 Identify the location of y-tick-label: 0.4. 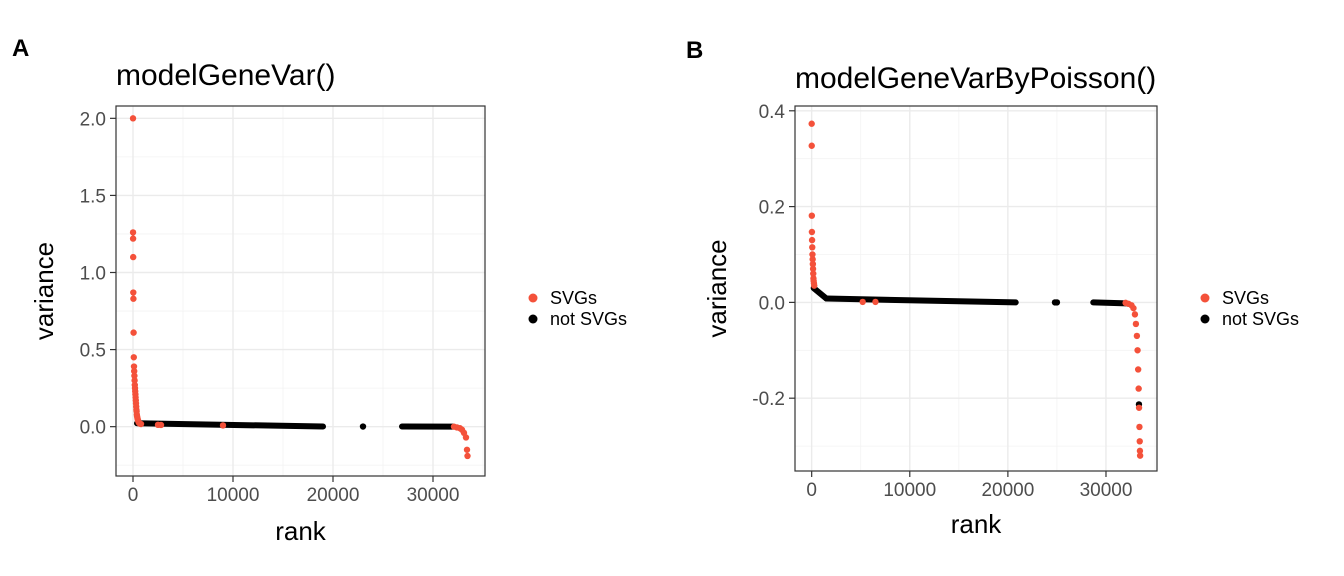
(772, 112).